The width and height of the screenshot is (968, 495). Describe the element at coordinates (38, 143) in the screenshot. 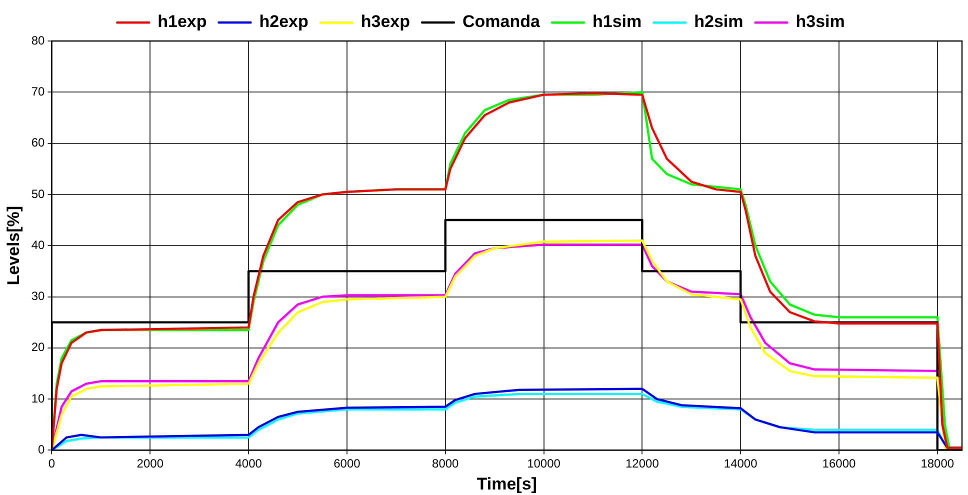

I see `y-tick-label: 60` at that location.